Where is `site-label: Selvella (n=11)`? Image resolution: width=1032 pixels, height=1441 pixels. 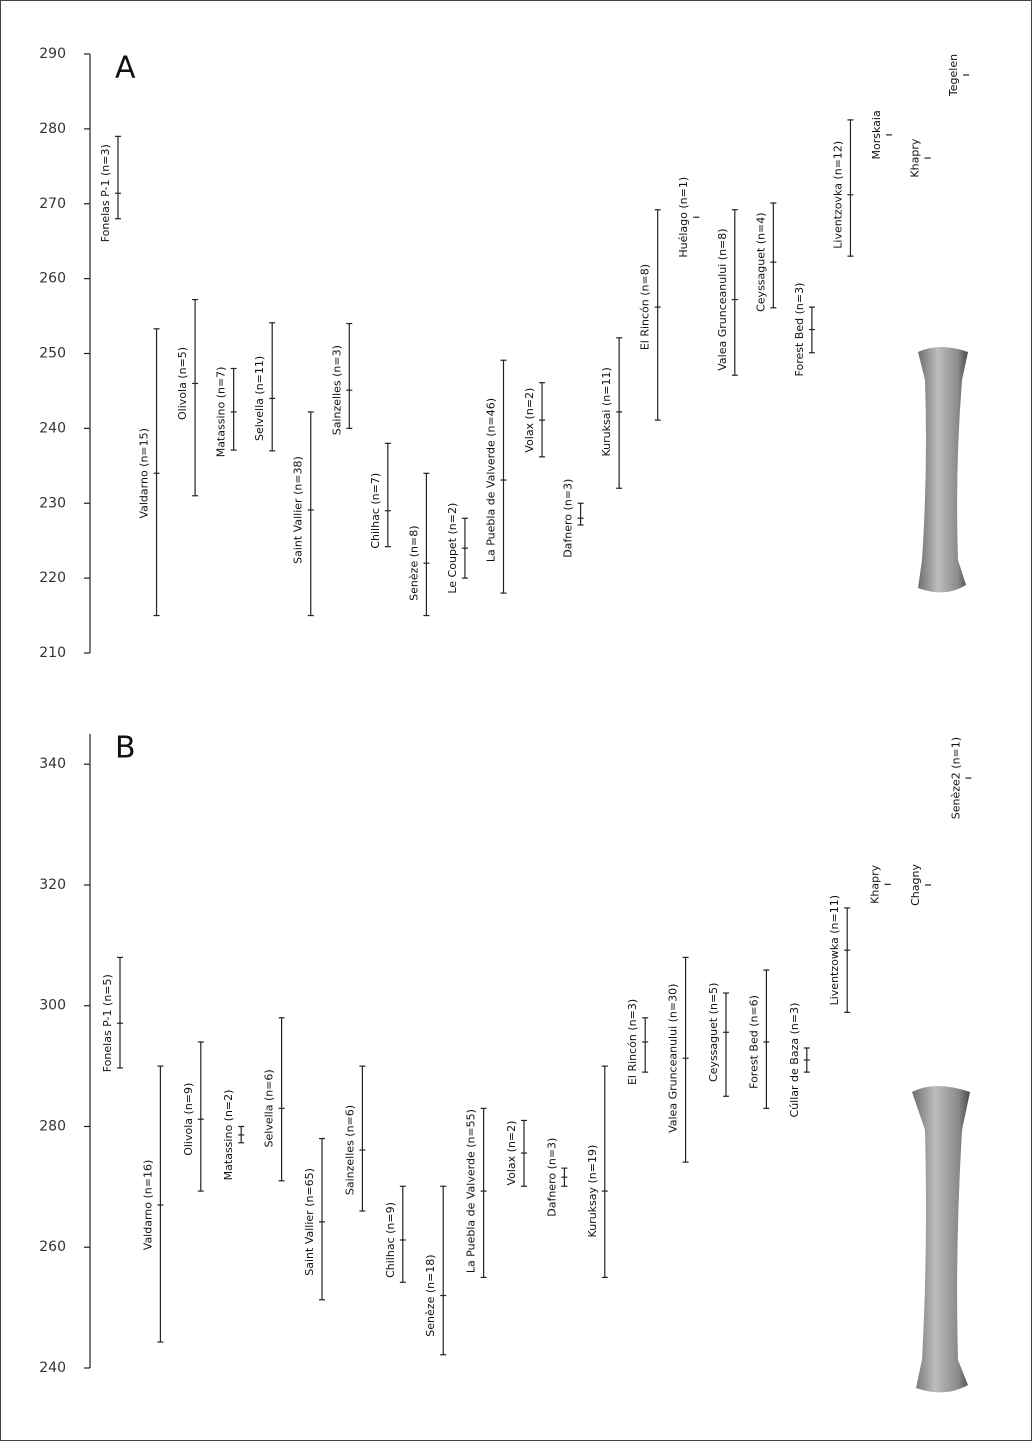 site-label: Selvella (n=11) is located at coordinates (259, 398).